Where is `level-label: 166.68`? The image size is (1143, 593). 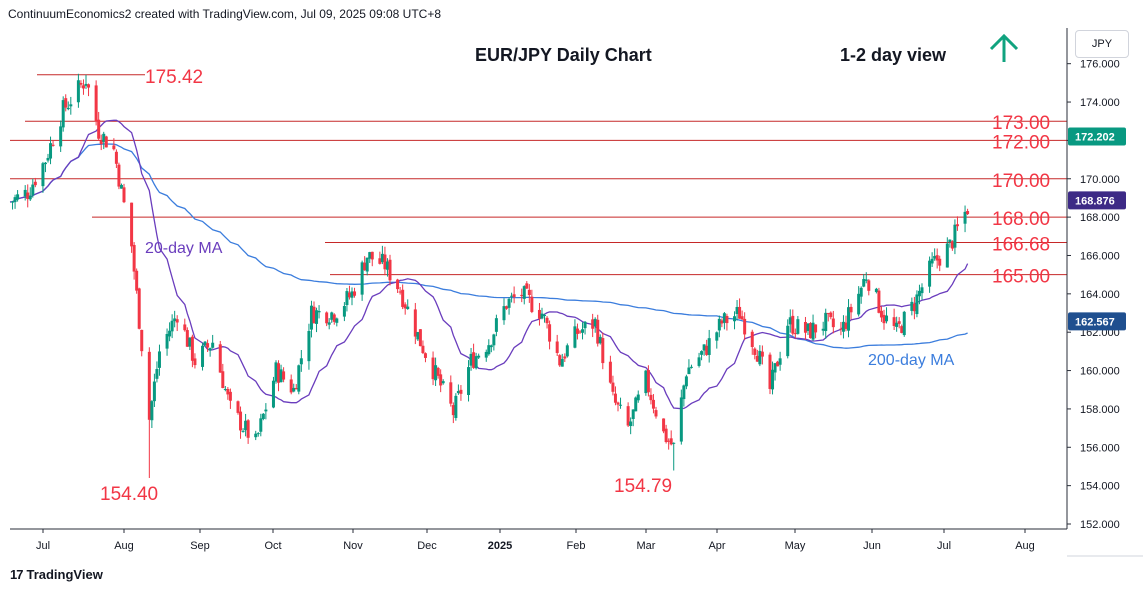 level-label: 166.68 is located at coordinates (1021, 244).